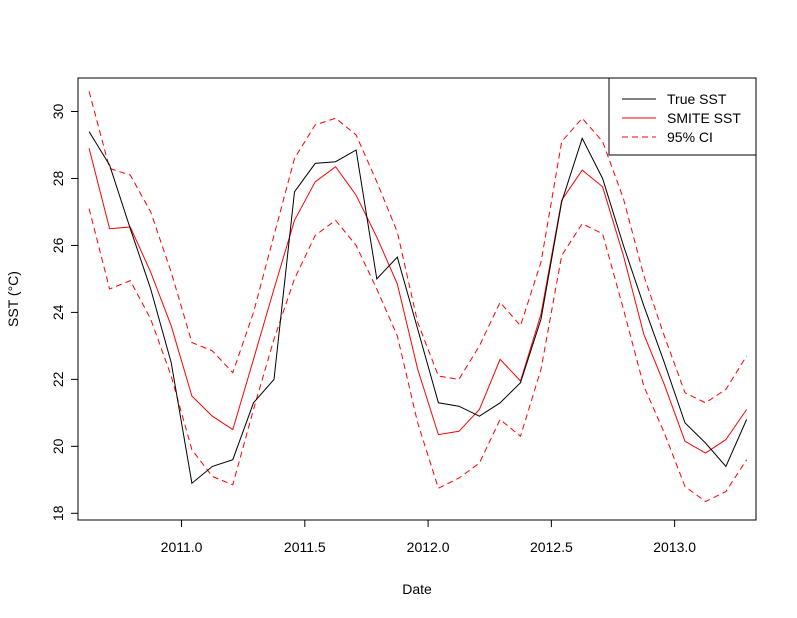 This screenshot has width=797, height=618. Describe the element at coordinates (674, 547) in the screenshot. I see `x-tick-label: 2013.0` at that location.